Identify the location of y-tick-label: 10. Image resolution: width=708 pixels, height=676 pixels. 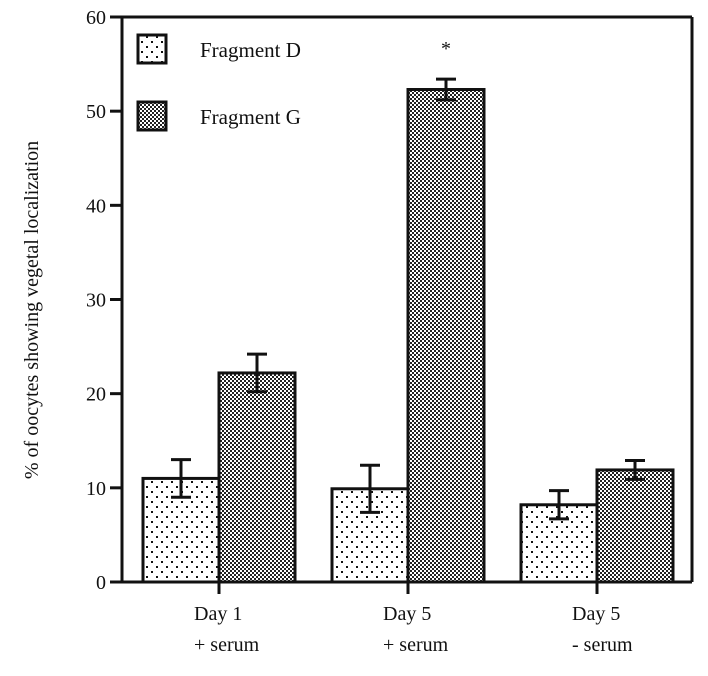
(96, 489).